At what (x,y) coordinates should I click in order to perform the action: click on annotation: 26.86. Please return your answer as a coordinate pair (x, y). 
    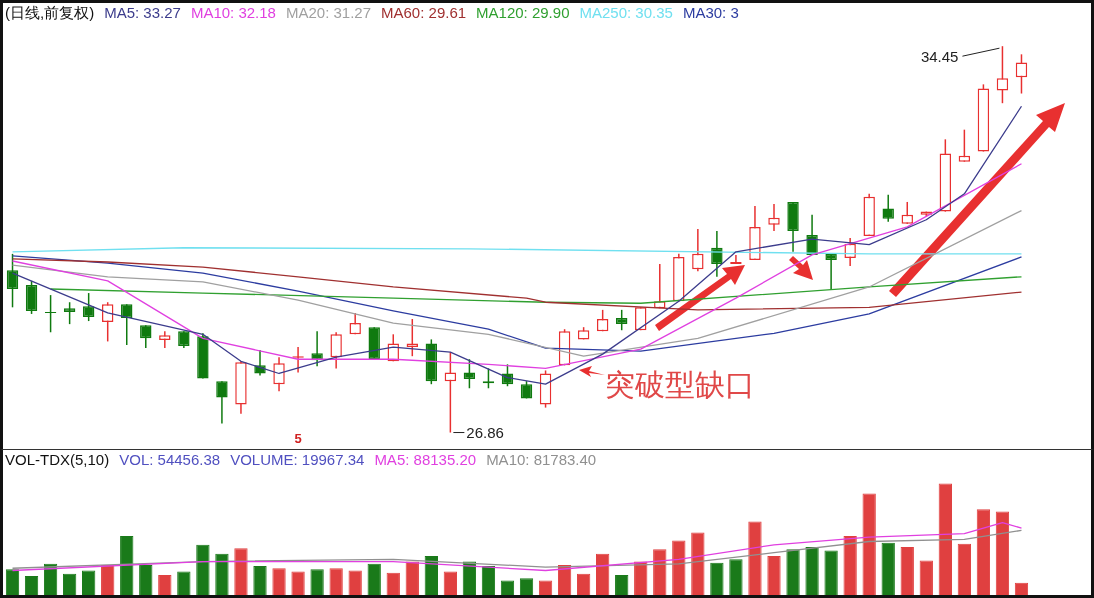
    Looking at the image, I should click on (485, 432).